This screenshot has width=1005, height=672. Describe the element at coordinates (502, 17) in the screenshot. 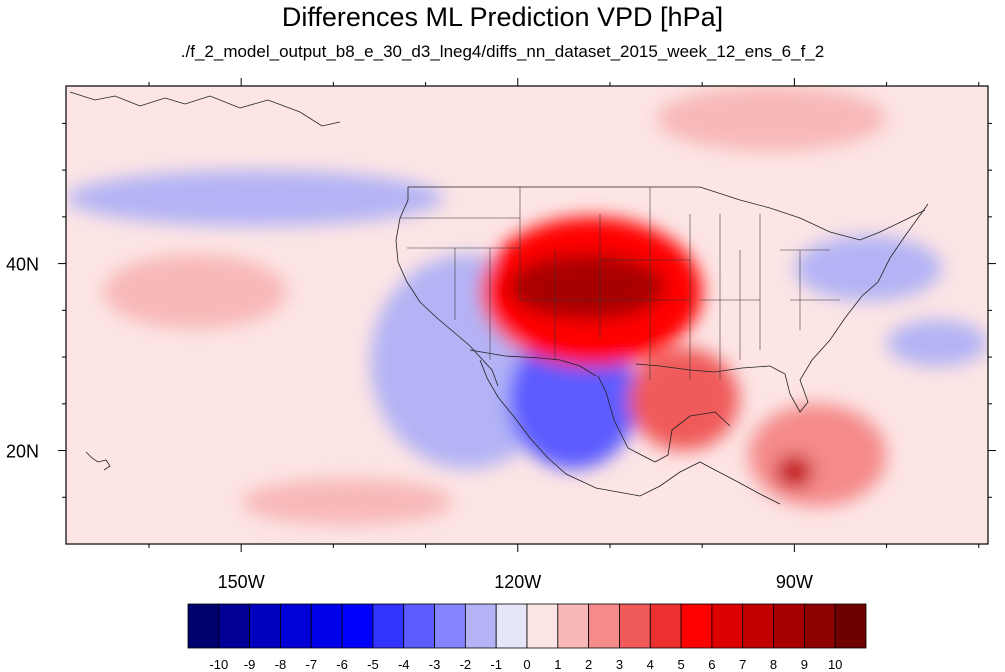

I see `chart-title: Differences ML Prediction VPD [hPa]` at that location.